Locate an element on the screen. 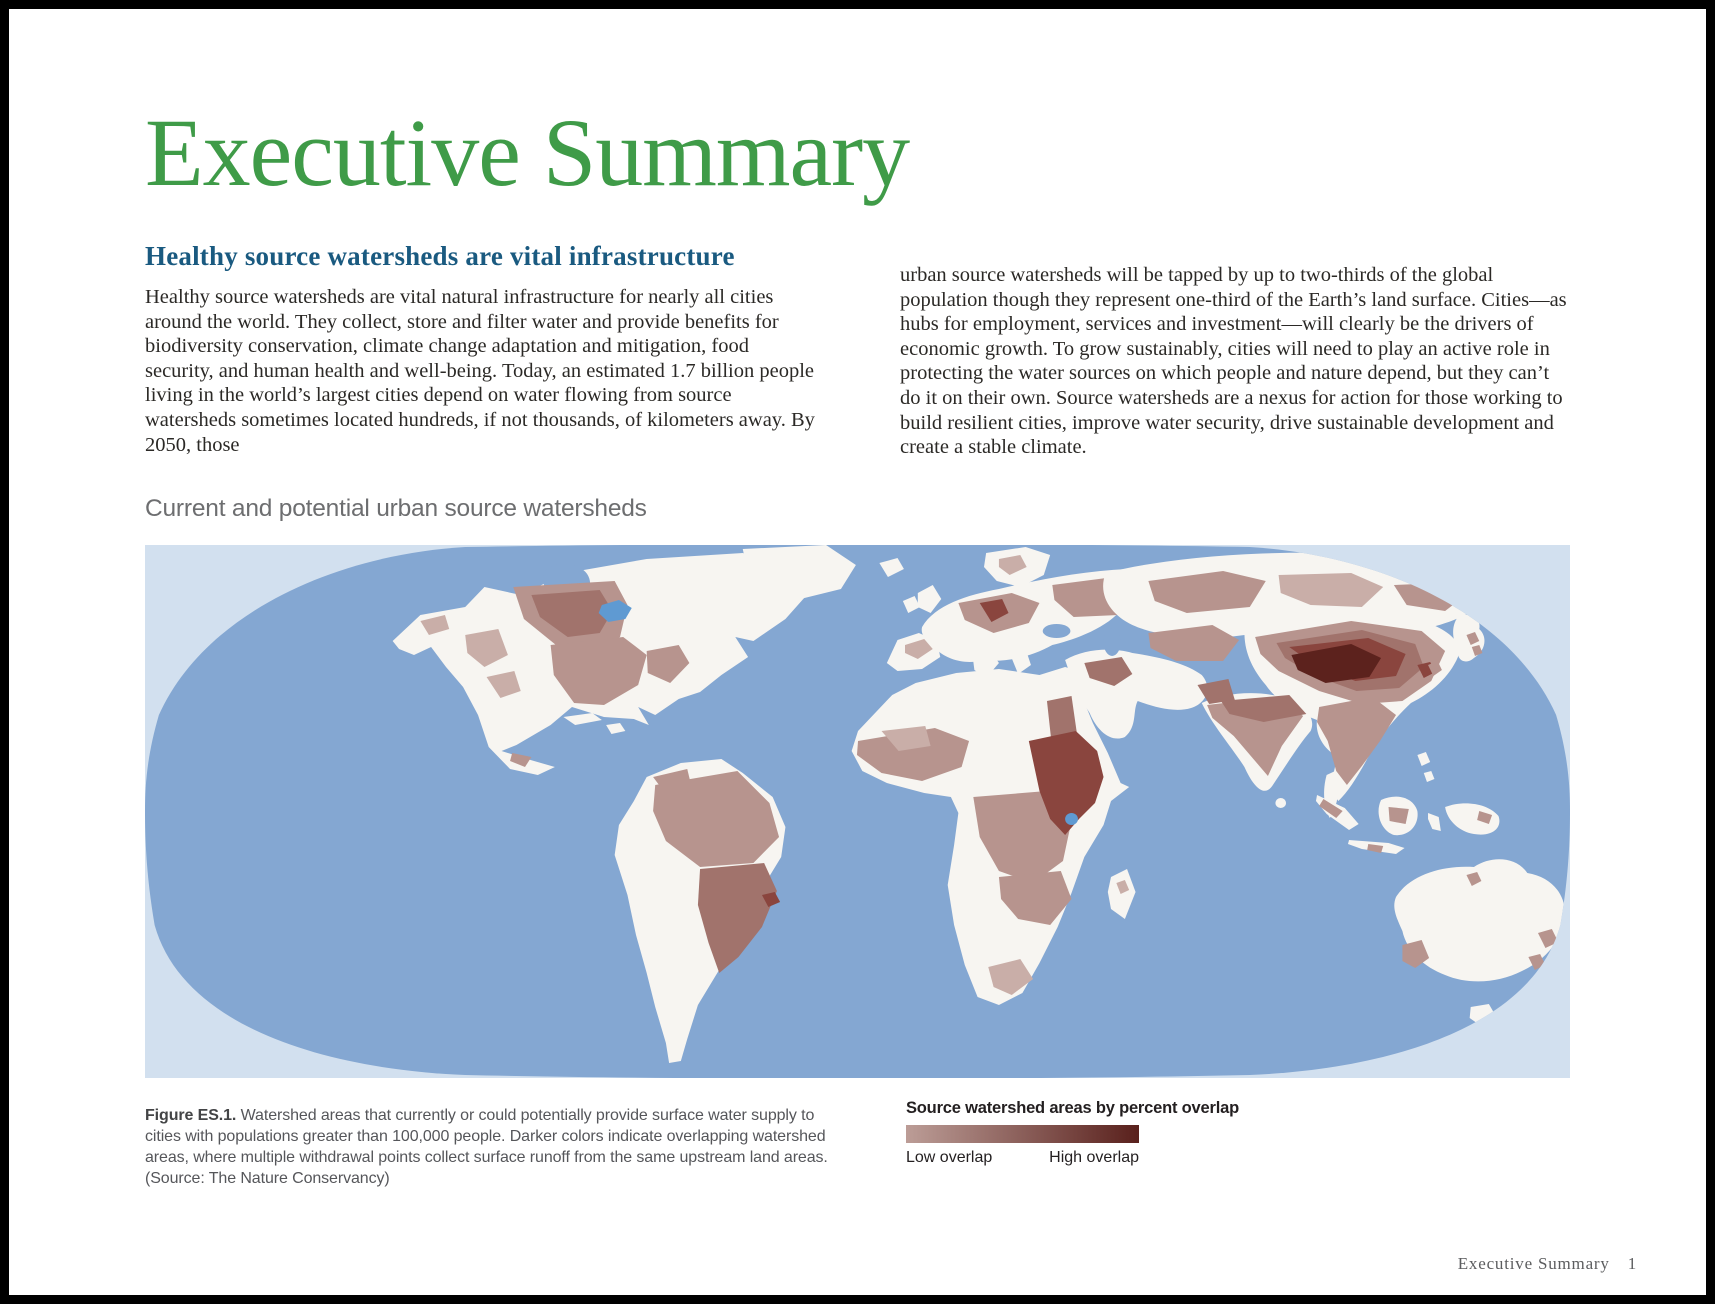 This screenshot has width=1715, height=1304. watershed-ob is located at coordinates (1207, 592).